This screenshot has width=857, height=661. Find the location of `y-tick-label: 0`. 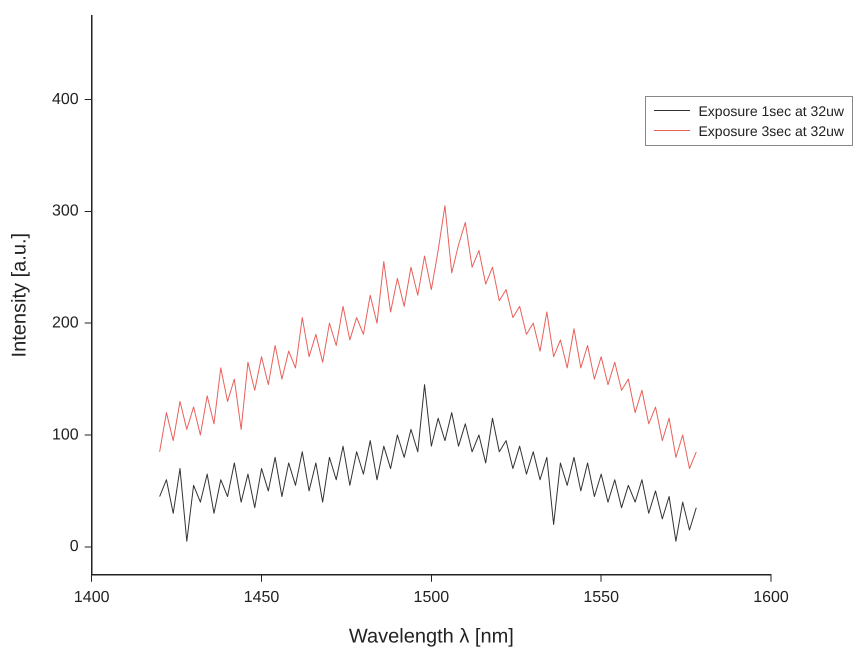

y-tick-label: 0 is located at coordinates (74, 547).